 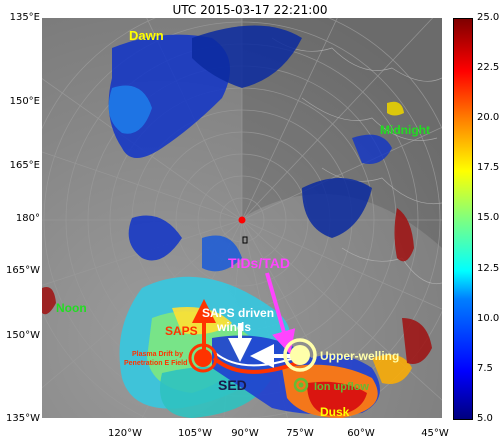 I want to click on ion-upflow-marker, so click(x=301, y=385).